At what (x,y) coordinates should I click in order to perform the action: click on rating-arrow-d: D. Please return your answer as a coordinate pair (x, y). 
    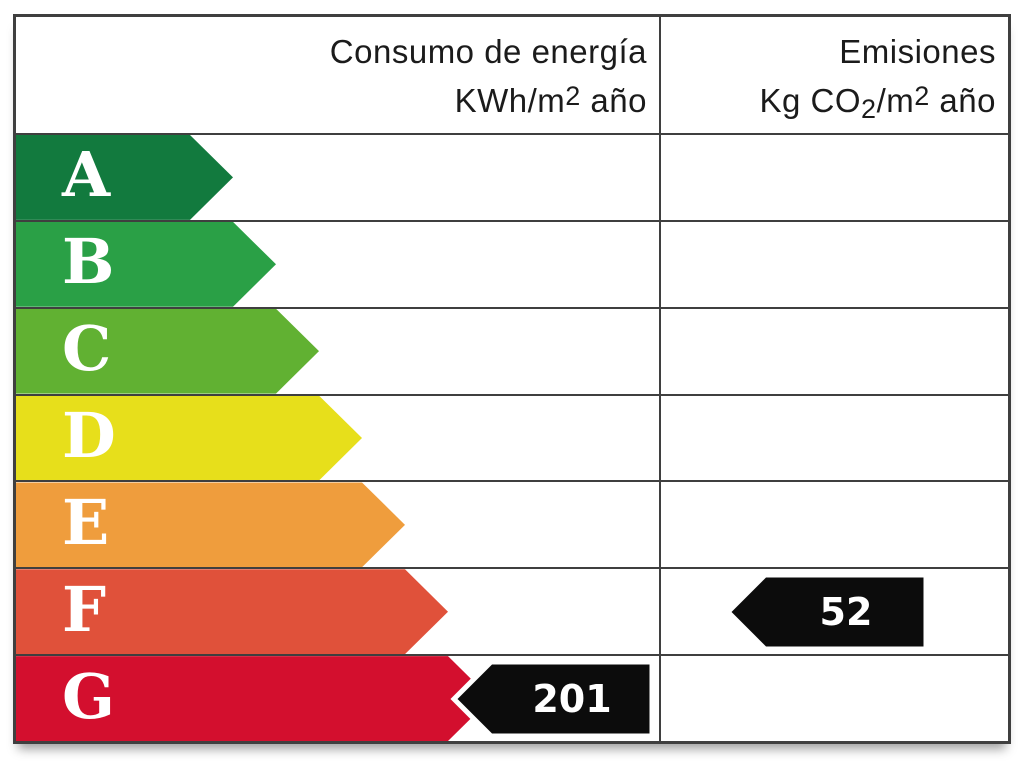
    Looking at the image, I should click on (189, 438).